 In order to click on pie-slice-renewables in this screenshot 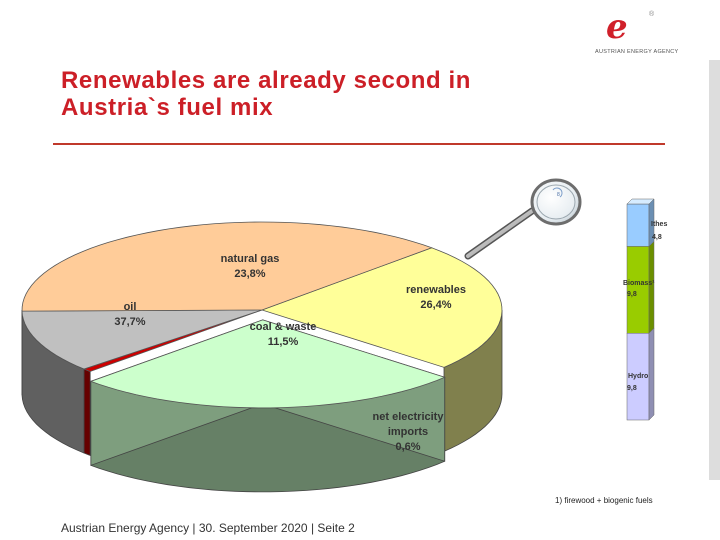, I will do `click(267, 364)`.